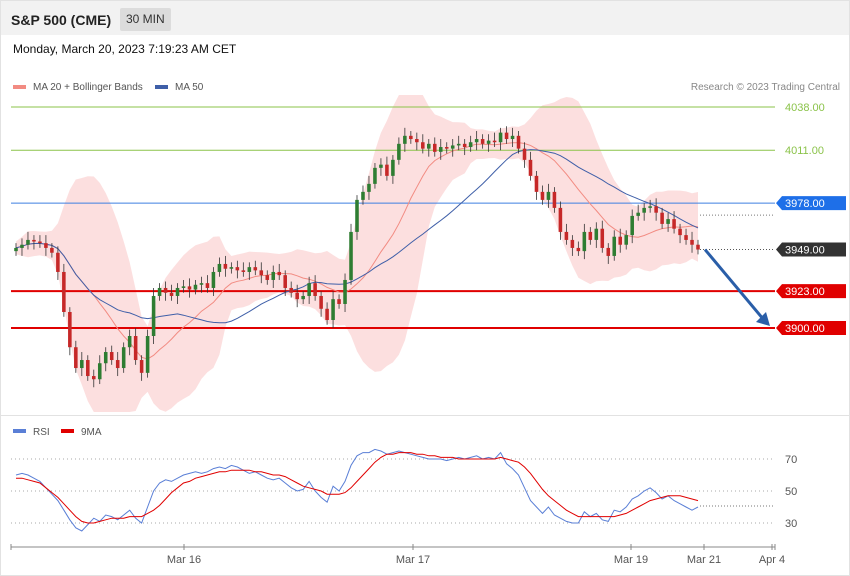 Image resolution: width=850 pixels, height=576 pixels. I want to click on time-axis: Mar 16 Mar 17 Mar 19 Mar 21 Apr 4, so click(397, 555).